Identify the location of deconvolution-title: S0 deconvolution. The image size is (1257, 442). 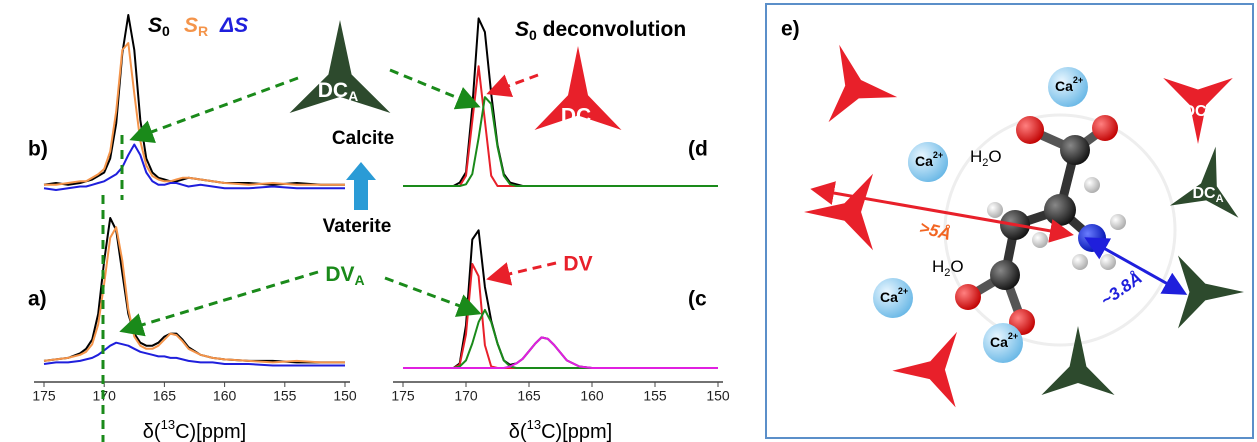
(600, 30).